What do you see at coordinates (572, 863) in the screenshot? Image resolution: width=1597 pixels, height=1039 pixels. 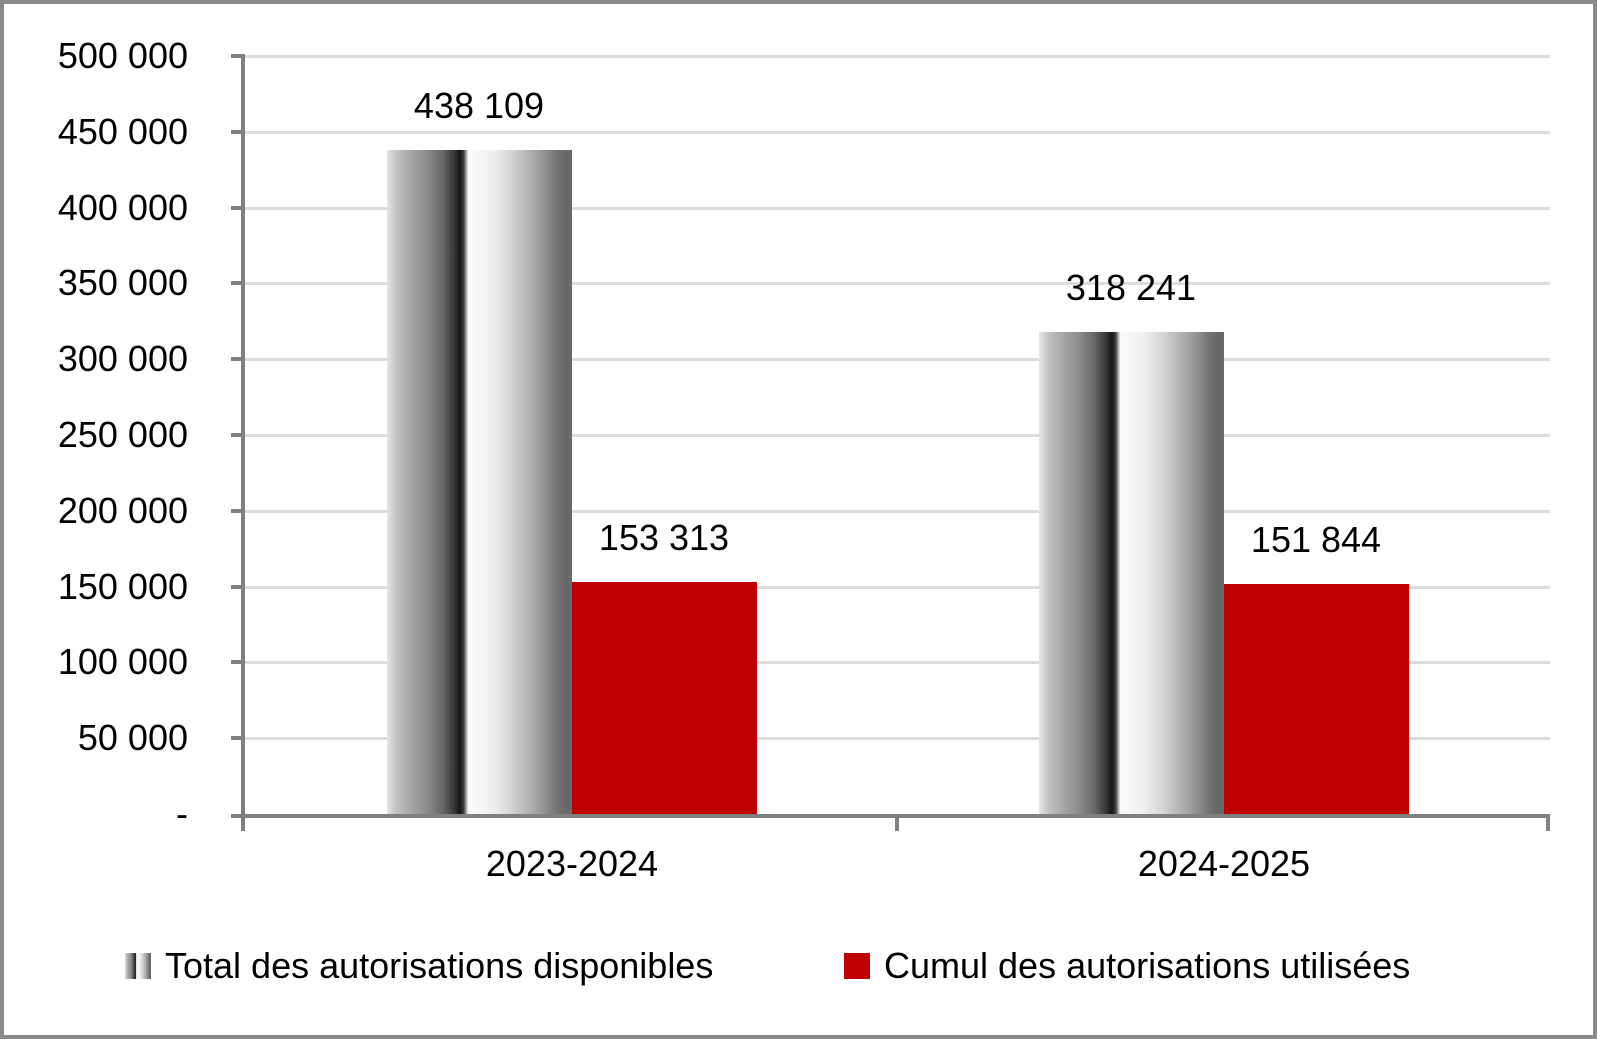 I see `x-axis-label-2023-2024: 2023-2024` at bounding box center [572, 863].